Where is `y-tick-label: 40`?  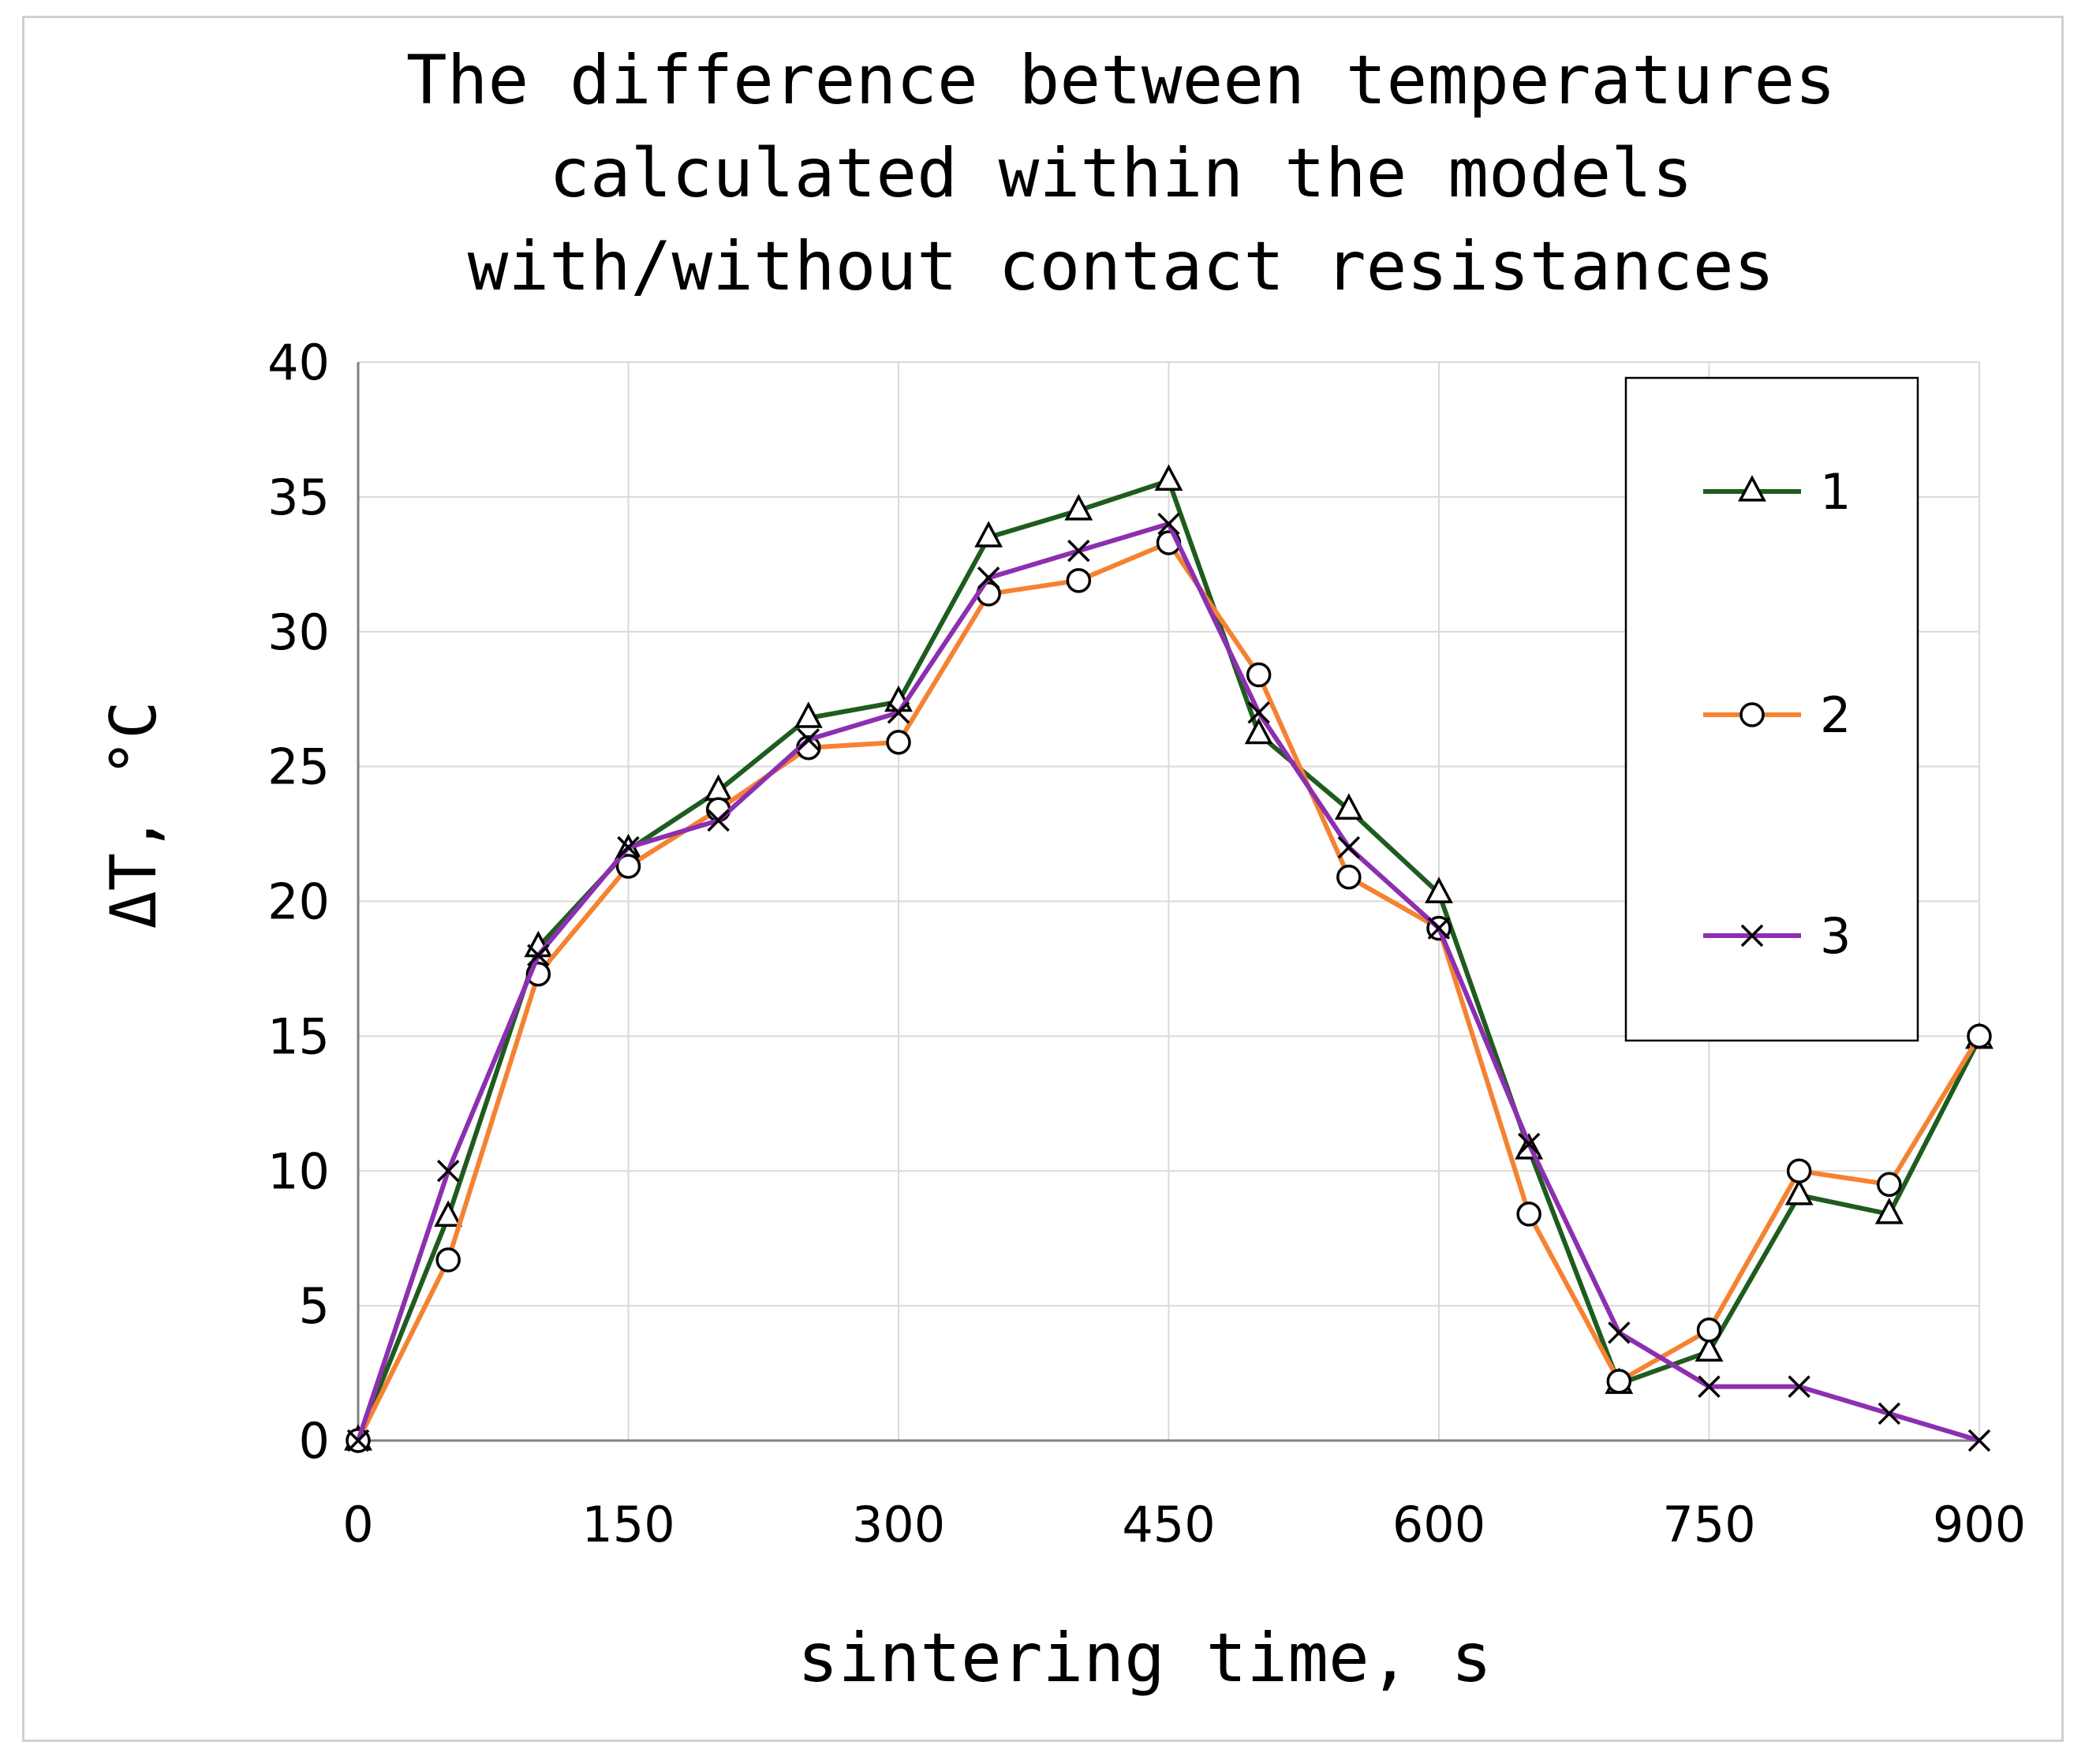 y-tick-label: 40 is located at coordinates (298, 362).